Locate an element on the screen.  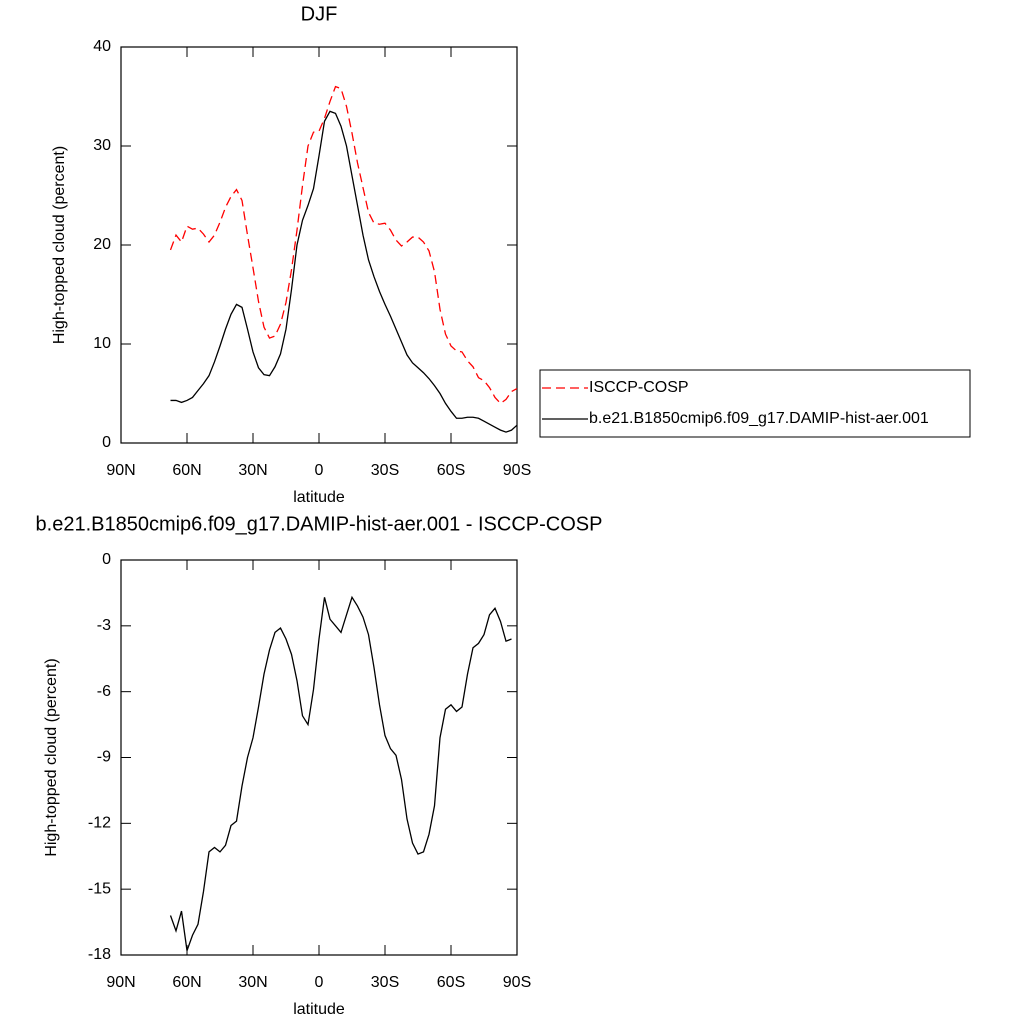
y-tick-label: 40 is located at coordinates (102, 46).